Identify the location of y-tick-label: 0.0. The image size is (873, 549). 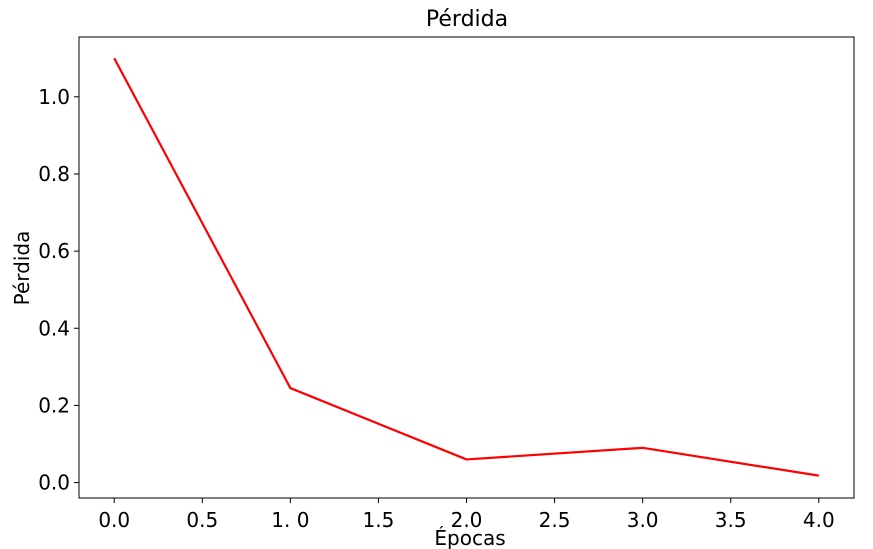
(54, 483).